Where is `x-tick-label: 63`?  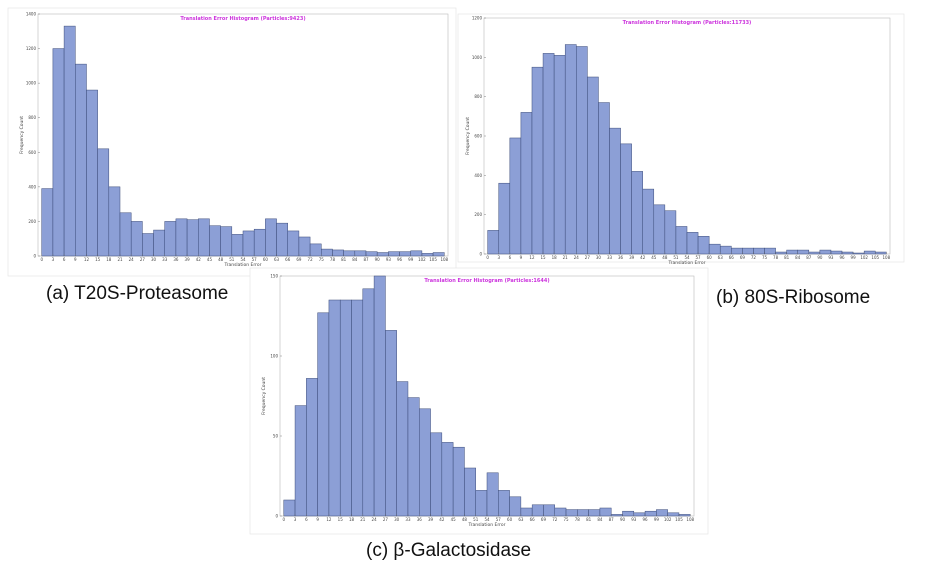 x-tick-label: 63 is located at coordinates (521, 519).